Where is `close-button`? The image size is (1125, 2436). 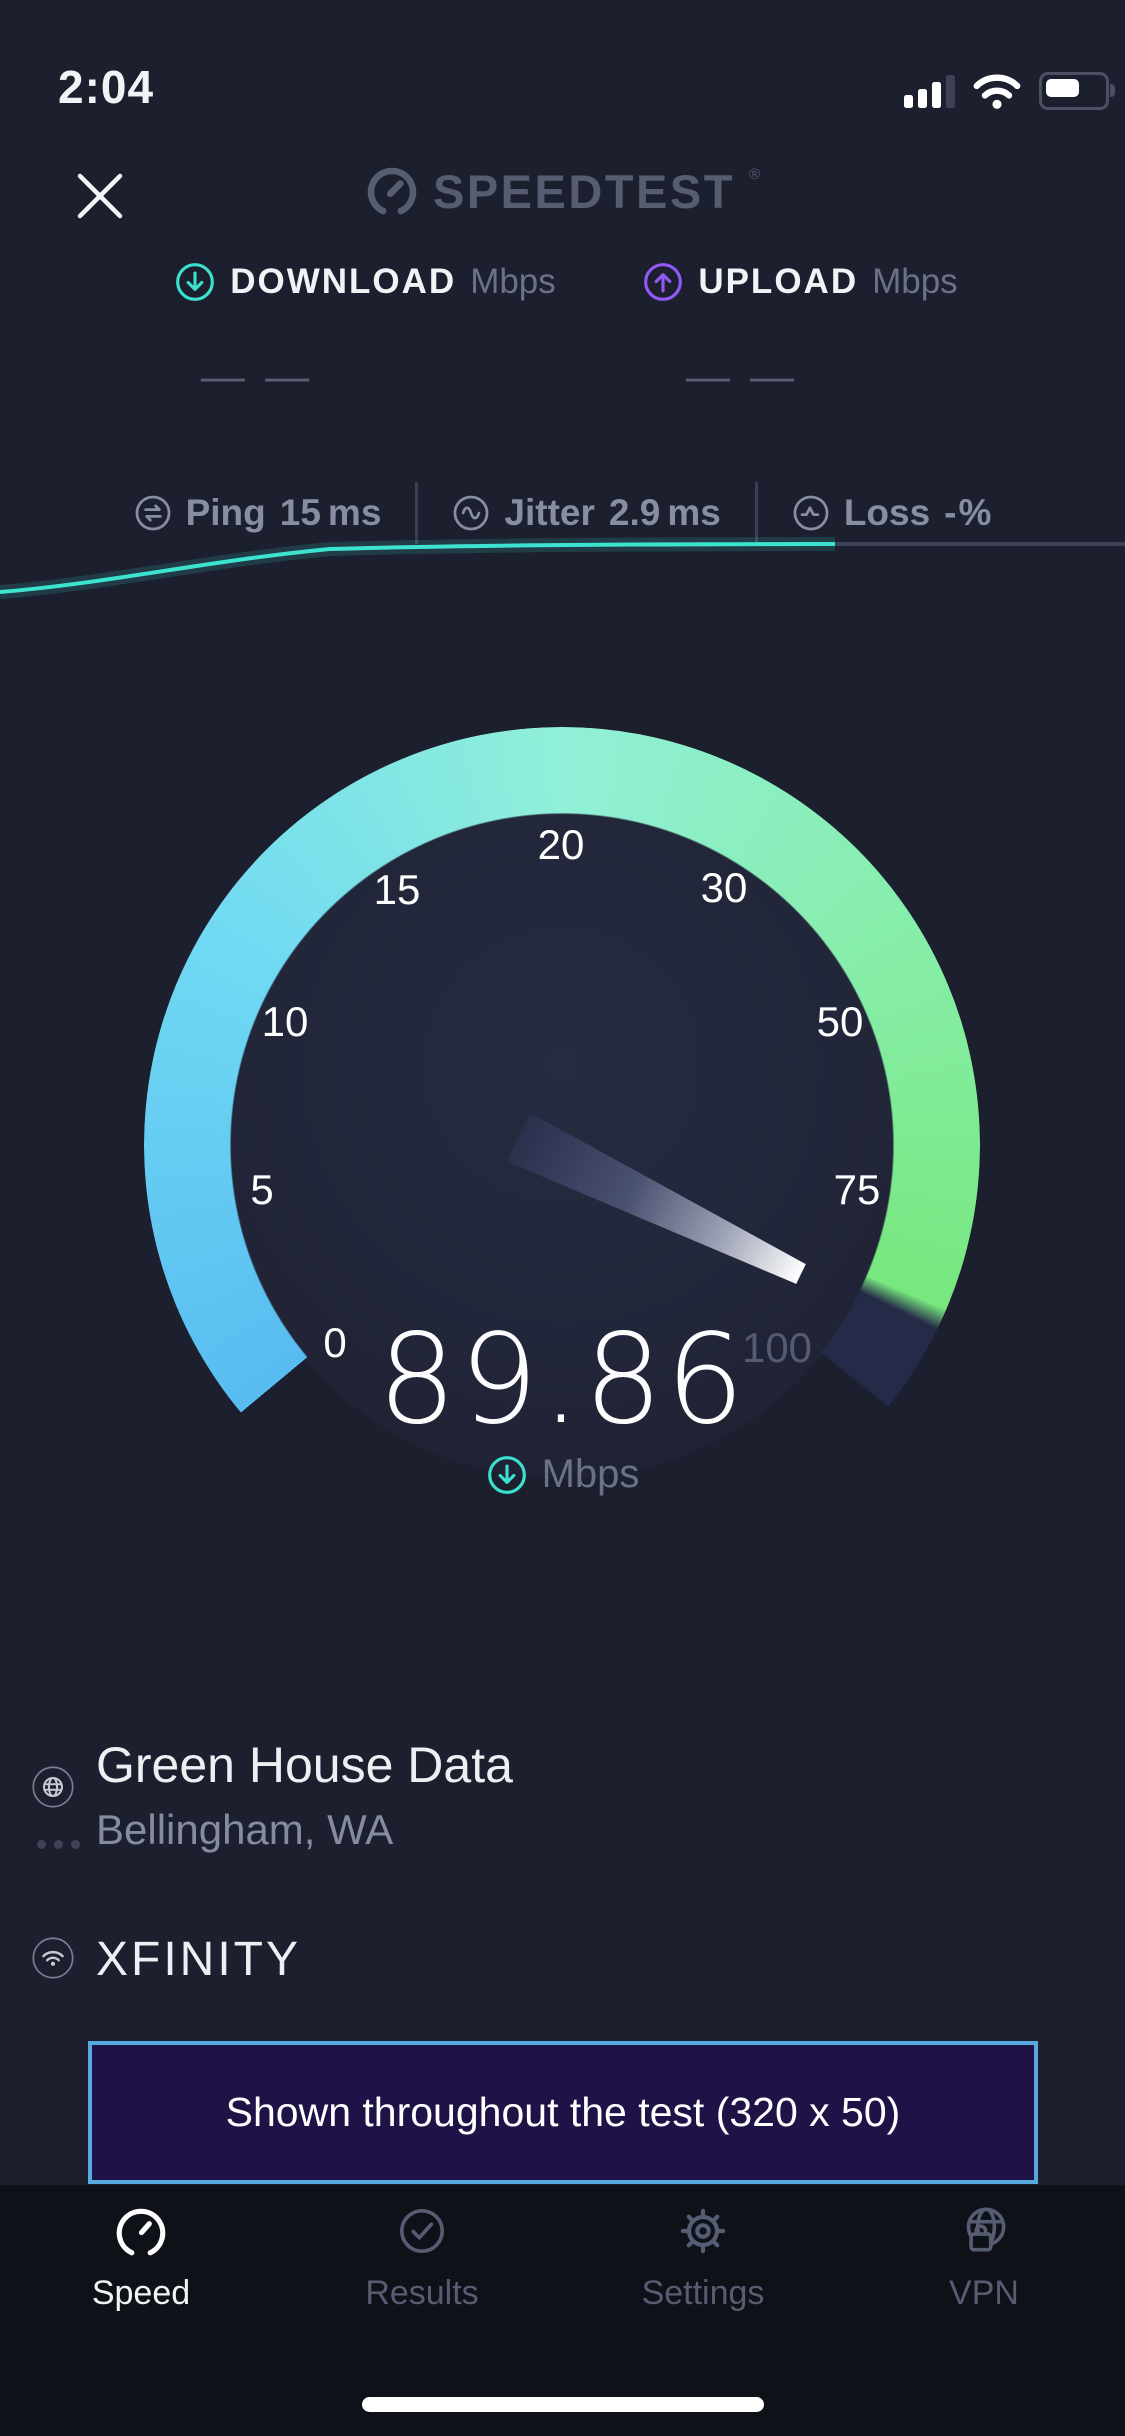 close-button is located at coordinates (100, 196).